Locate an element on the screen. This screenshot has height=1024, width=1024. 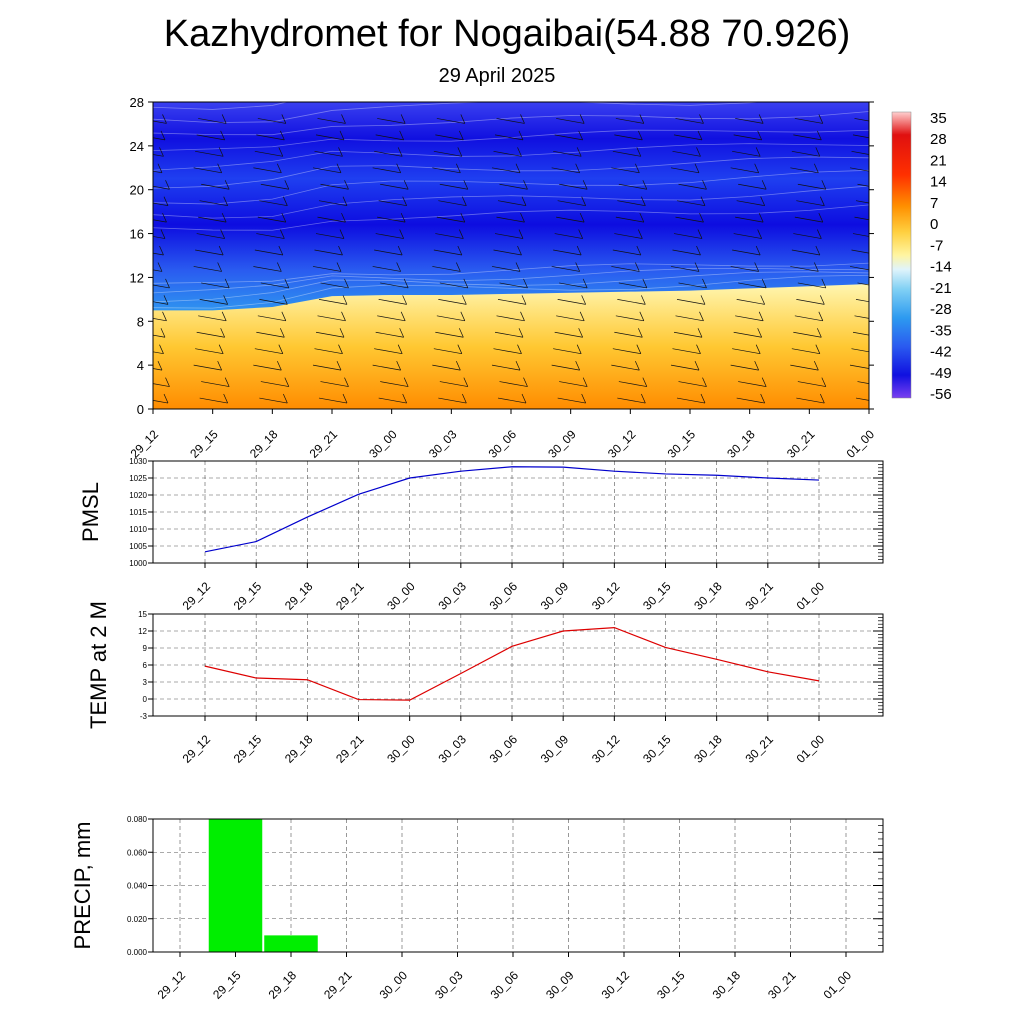
x-tick-label: 30_12 is located at coordinates (606, 596).